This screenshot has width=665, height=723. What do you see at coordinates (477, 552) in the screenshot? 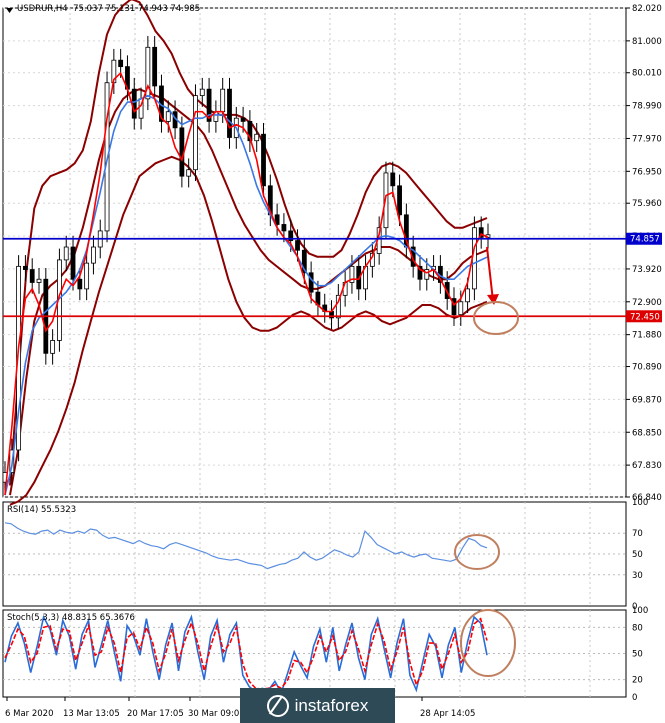
I see `rsi-ellipse` at bounding box center [477, 552].